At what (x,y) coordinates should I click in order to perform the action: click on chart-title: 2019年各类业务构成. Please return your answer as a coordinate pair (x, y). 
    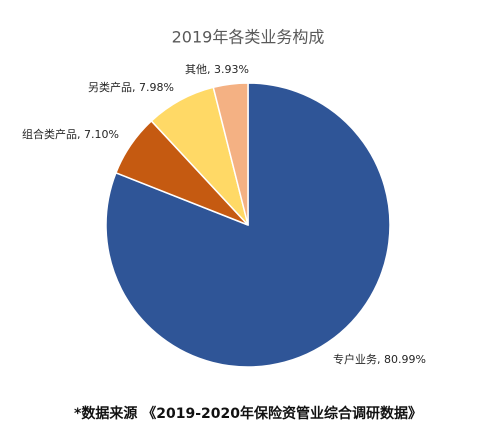
    Looking at the image, I should click on (248, 37).